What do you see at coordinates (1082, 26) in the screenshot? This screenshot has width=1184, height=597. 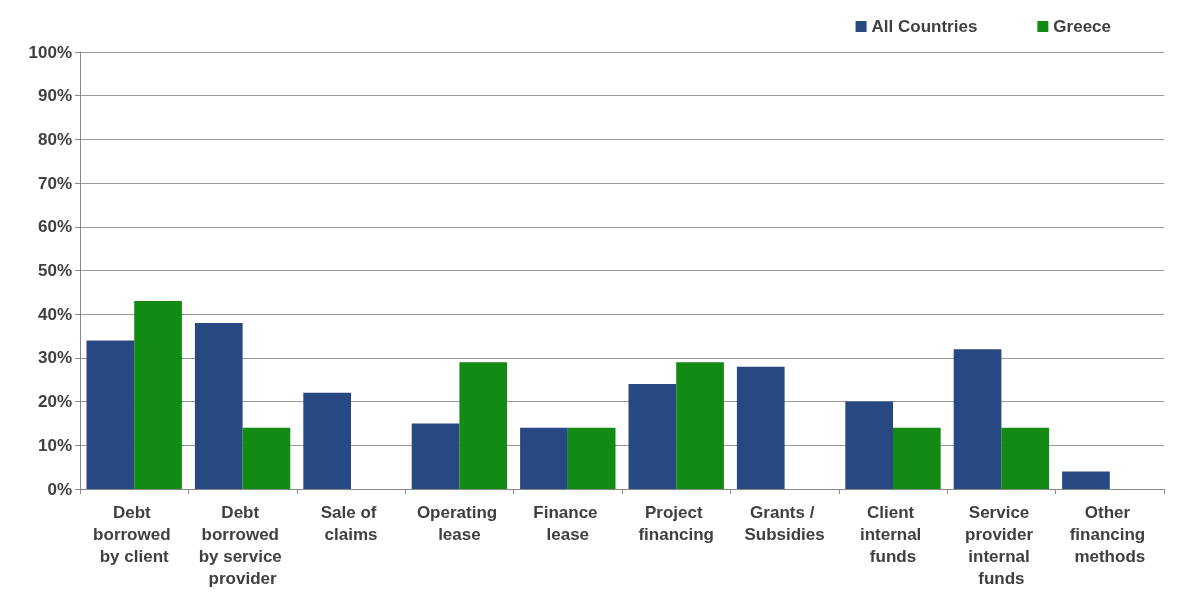 I see `legend-label: Greece` at bounding box center [1082, 26].